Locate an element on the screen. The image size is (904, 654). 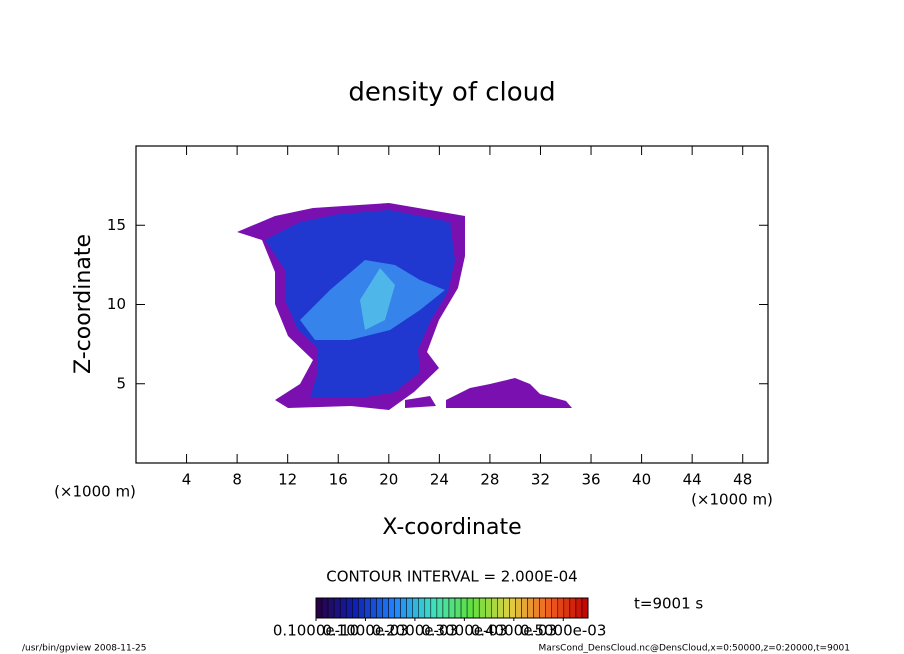
x-tick-label: 8 is located at coordinates (237, 480).